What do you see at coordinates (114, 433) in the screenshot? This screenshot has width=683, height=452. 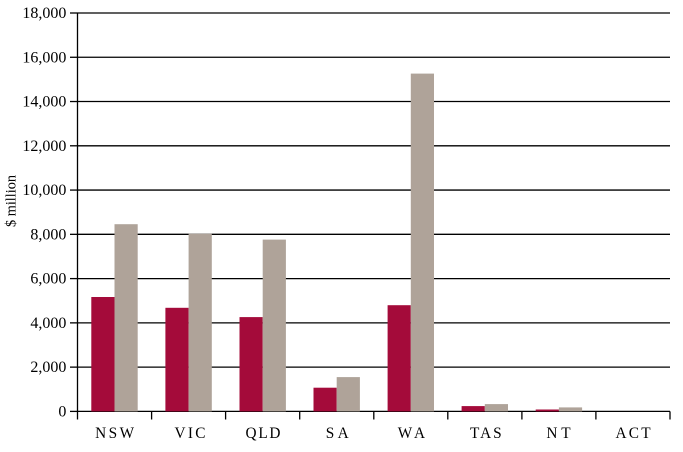 I see `svg-text: NSW` at bounding box center [114, 433].